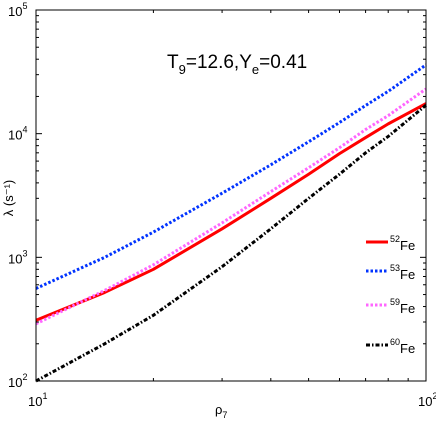  What do you see at coordinates (24, 377) in the screenshot?
I see `y-tick-exponent: 2` at bounding box center [24, 377].